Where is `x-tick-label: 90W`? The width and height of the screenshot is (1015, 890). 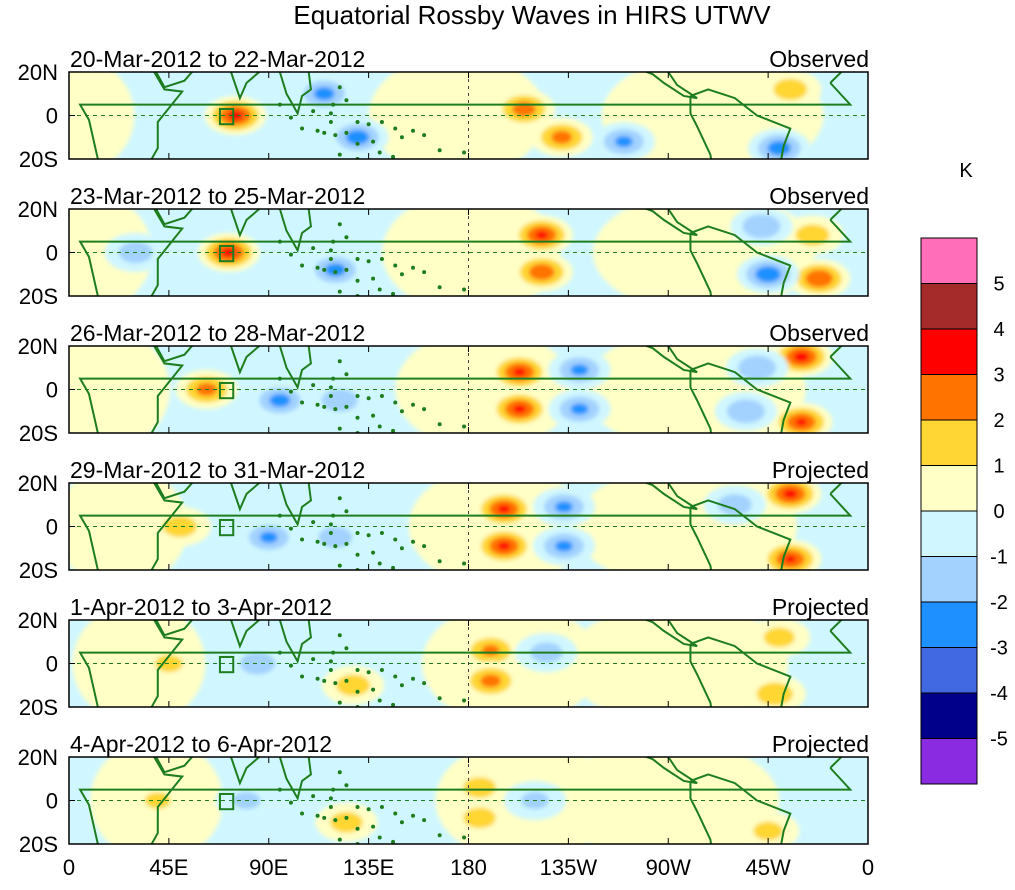 x-tick-label: 90W is located at coordinates (668, 867).